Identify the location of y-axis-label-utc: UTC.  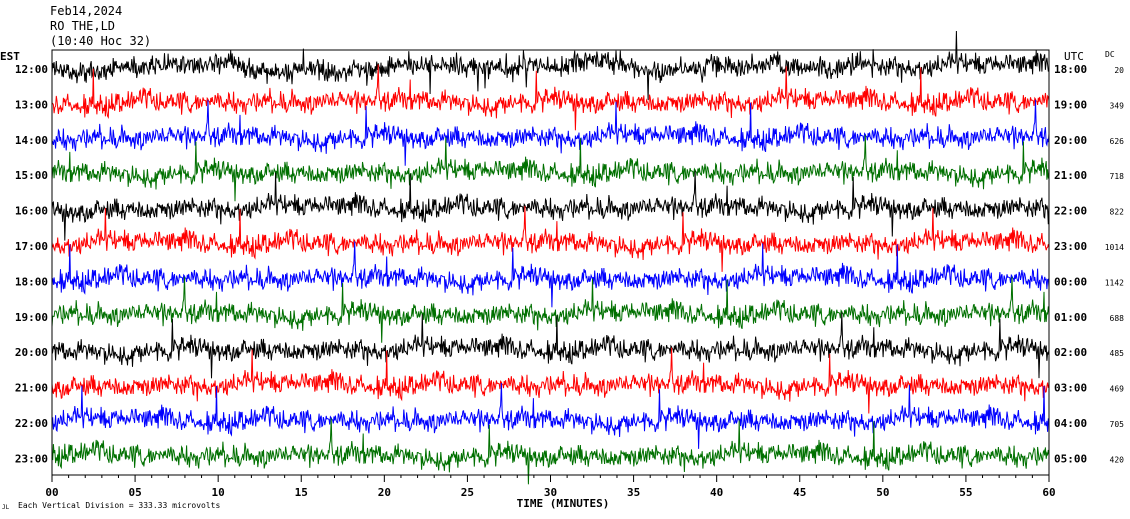
(1074, 56).